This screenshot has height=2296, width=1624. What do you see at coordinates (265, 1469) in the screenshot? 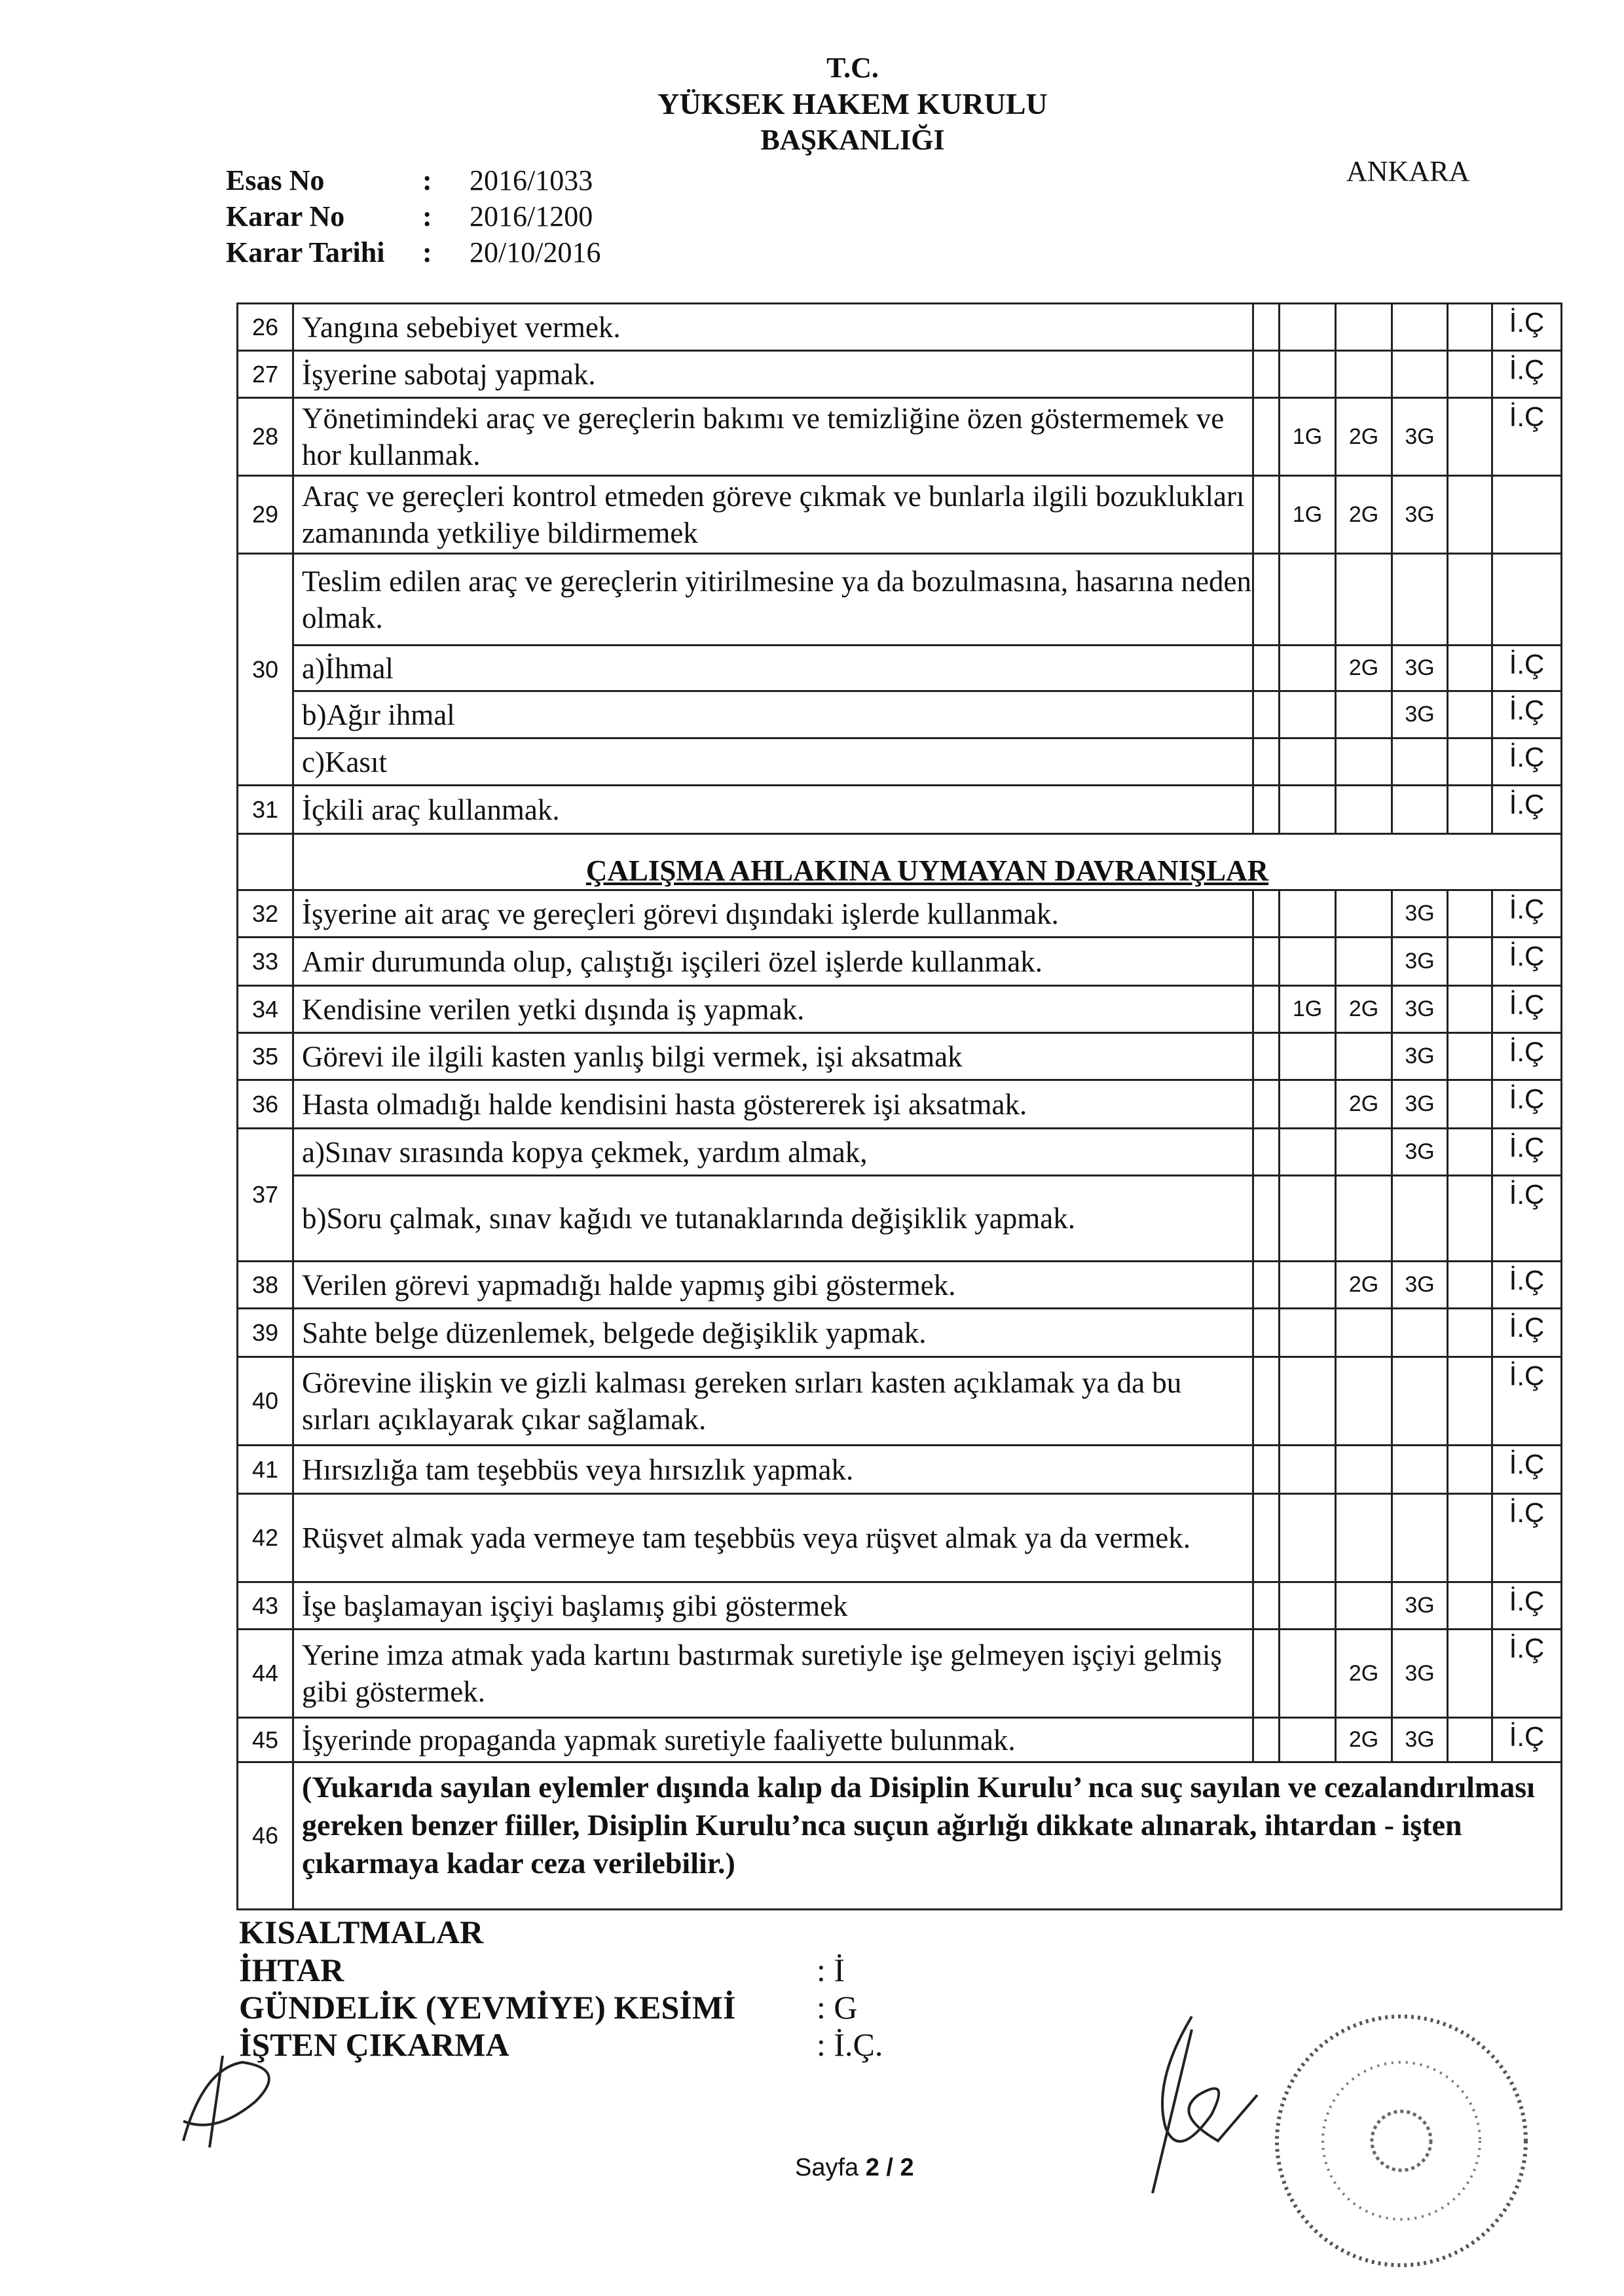
I see `row-number: 41` at bounding box center [265, 1469].